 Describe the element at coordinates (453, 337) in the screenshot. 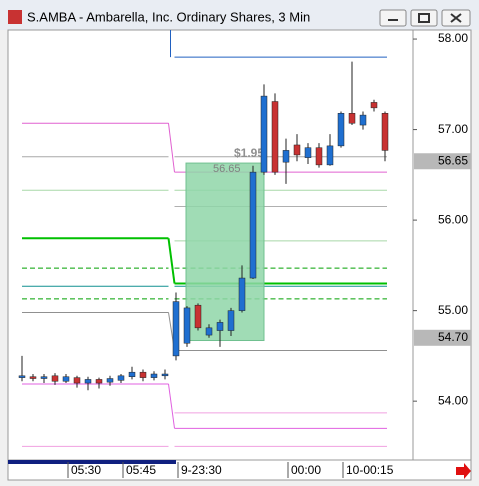

I see `price-label: 54.70` at that location.